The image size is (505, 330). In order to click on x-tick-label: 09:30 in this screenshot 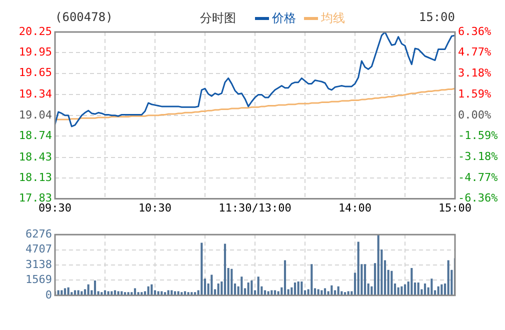, I will do `click(55, 207)`.